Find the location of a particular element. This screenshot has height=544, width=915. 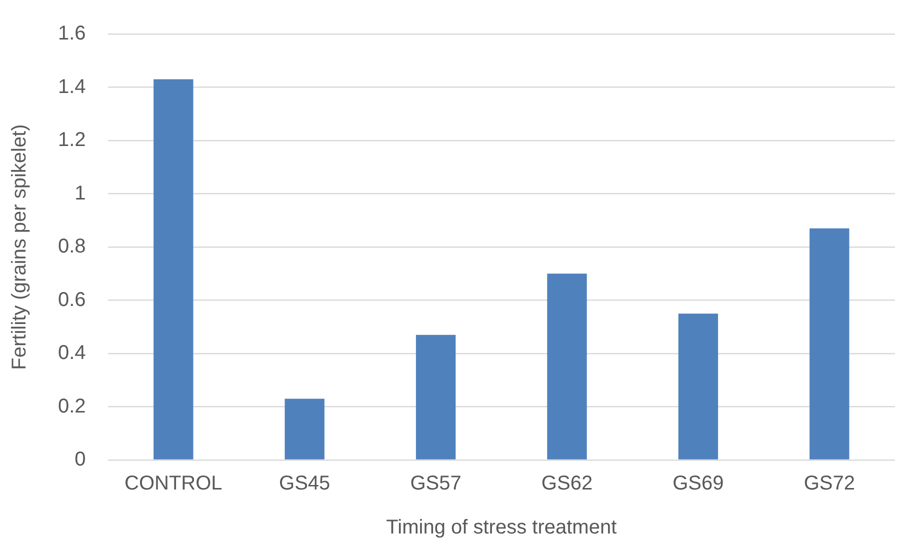

x-tick-label: GS62 is located at coordinates (567, 483).